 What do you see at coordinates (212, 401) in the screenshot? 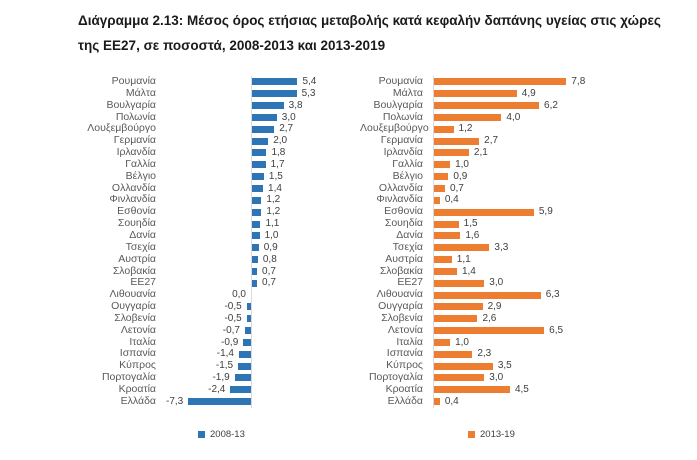
I see `chart-row: Ελλάδα -7,3` at bounding box center [212, 401].